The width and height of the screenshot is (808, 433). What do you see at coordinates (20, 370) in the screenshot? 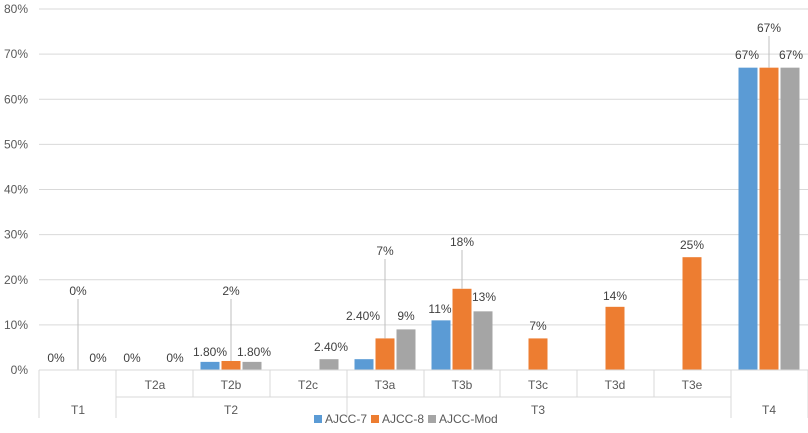
I see `y-tick-label: 0%` at bounding box center [20, 370].